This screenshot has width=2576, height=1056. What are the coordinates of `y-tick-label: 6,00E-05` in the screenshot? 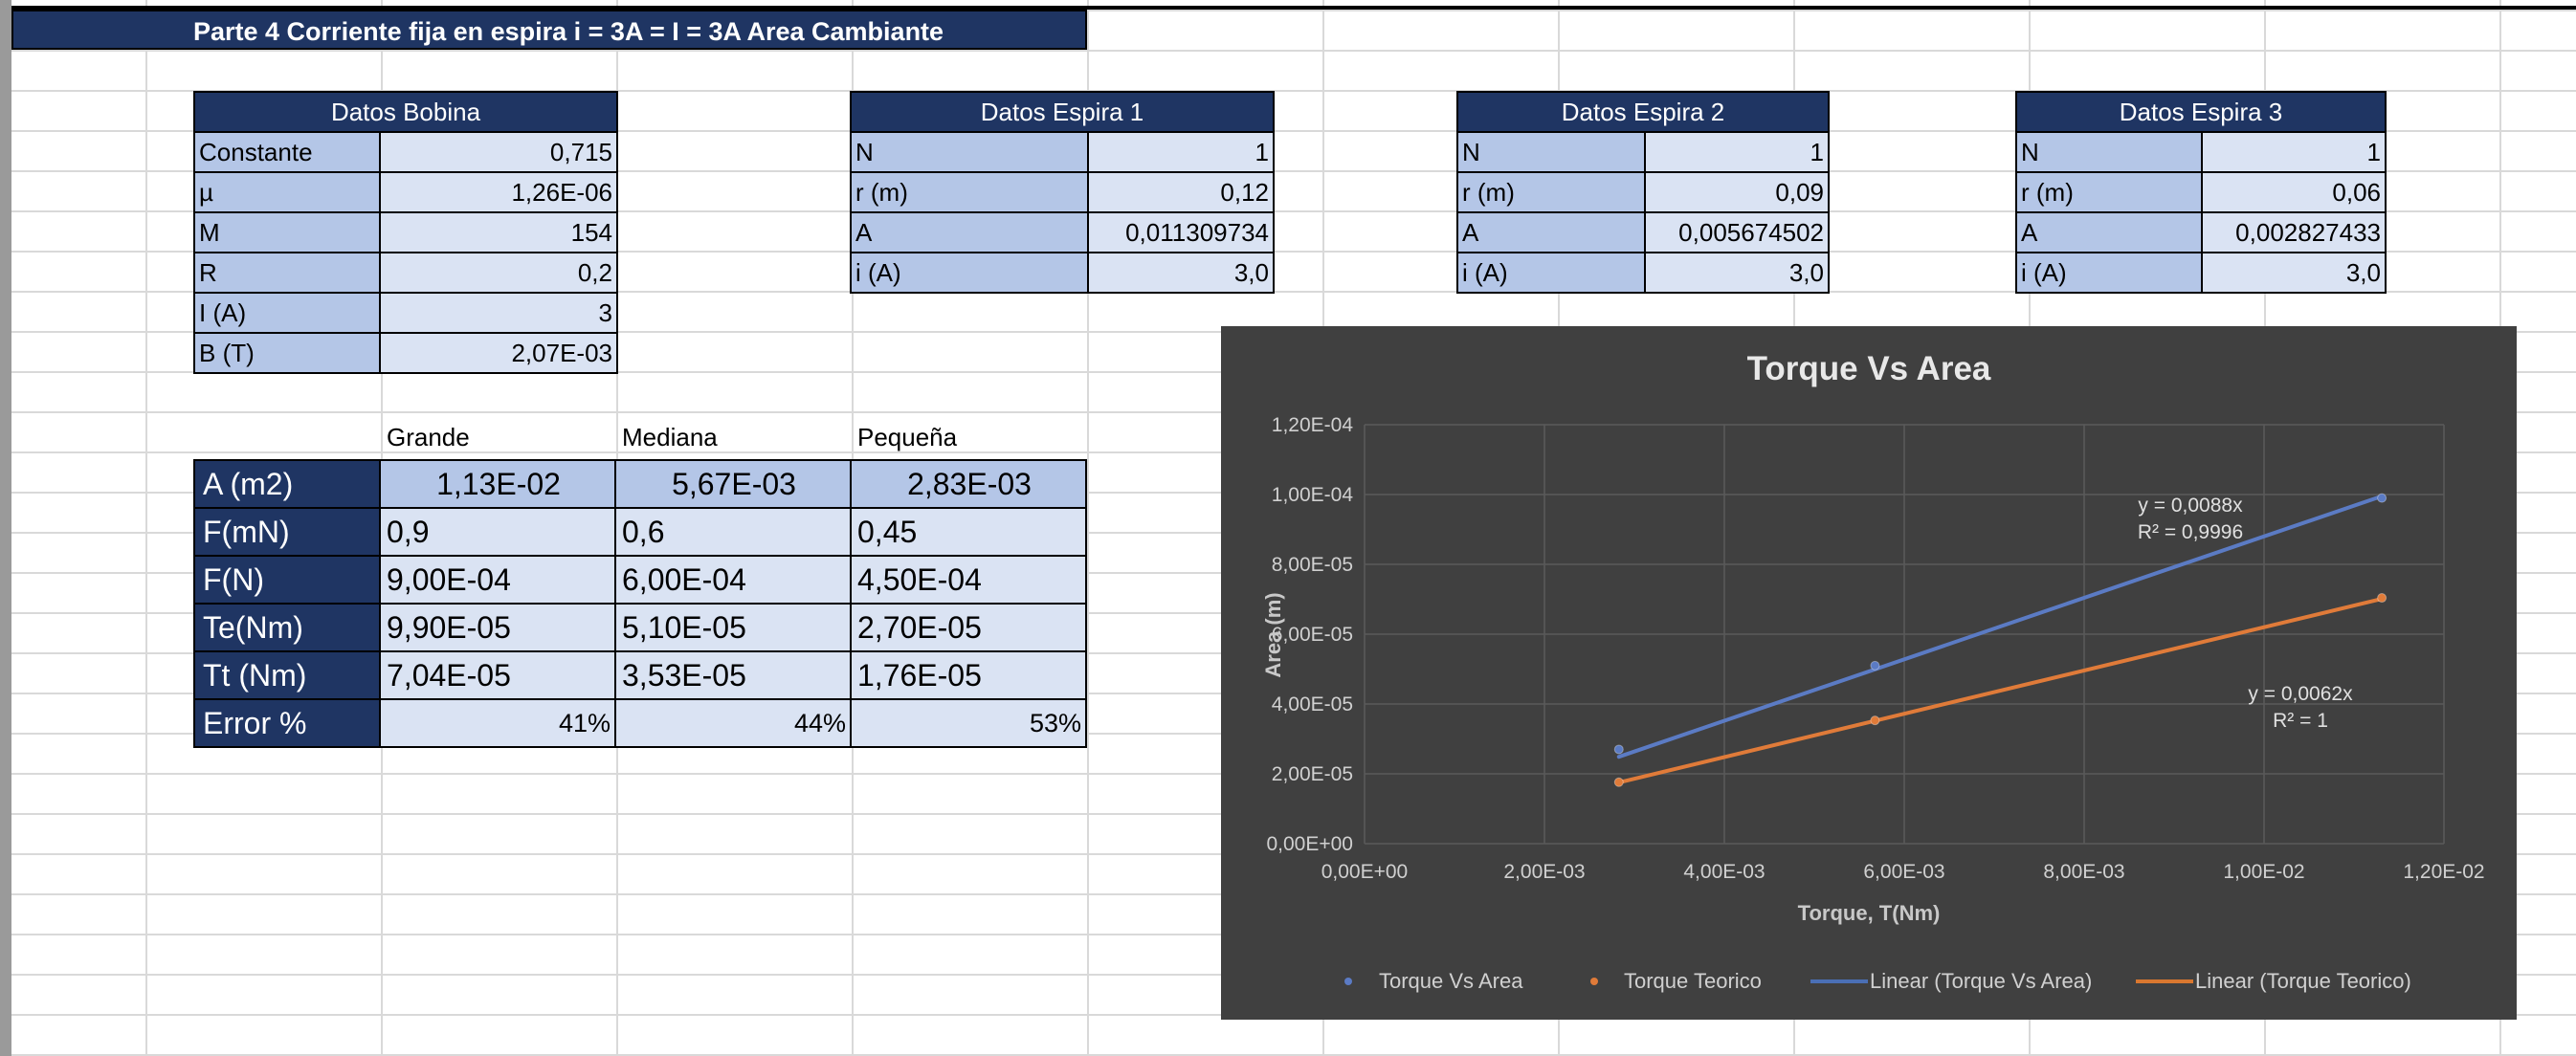 It's located at (1312, 635).